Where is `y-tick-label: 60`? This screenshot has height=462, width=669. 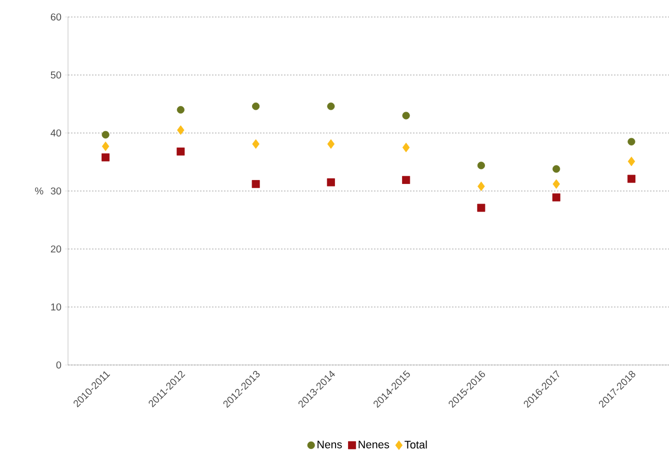 y-tick-label: 60 is located at coordinates (56, 17).